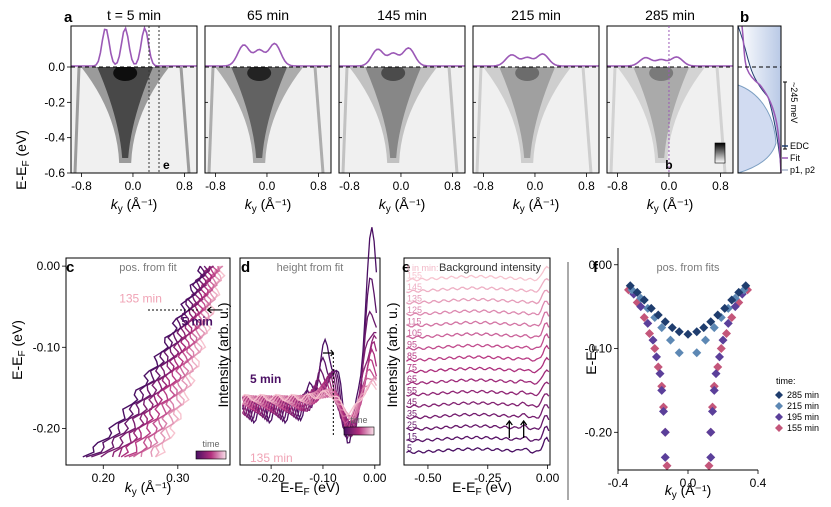 This screenshot has height=507, width=831. What do you see at coordinates (412, 425) in the screenshot?
I see `time-label: 25` at bounding box center [412, 425].